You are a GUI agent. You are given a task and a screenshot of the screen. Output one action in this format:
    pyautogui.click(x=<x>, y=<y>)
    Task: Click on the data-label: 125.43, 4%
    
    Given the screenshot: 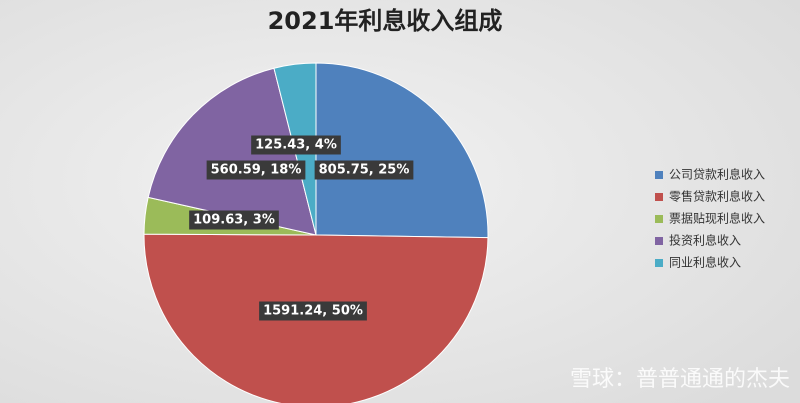 What is the action you would take?
    pyautogui.click(x=296, y=145)
    